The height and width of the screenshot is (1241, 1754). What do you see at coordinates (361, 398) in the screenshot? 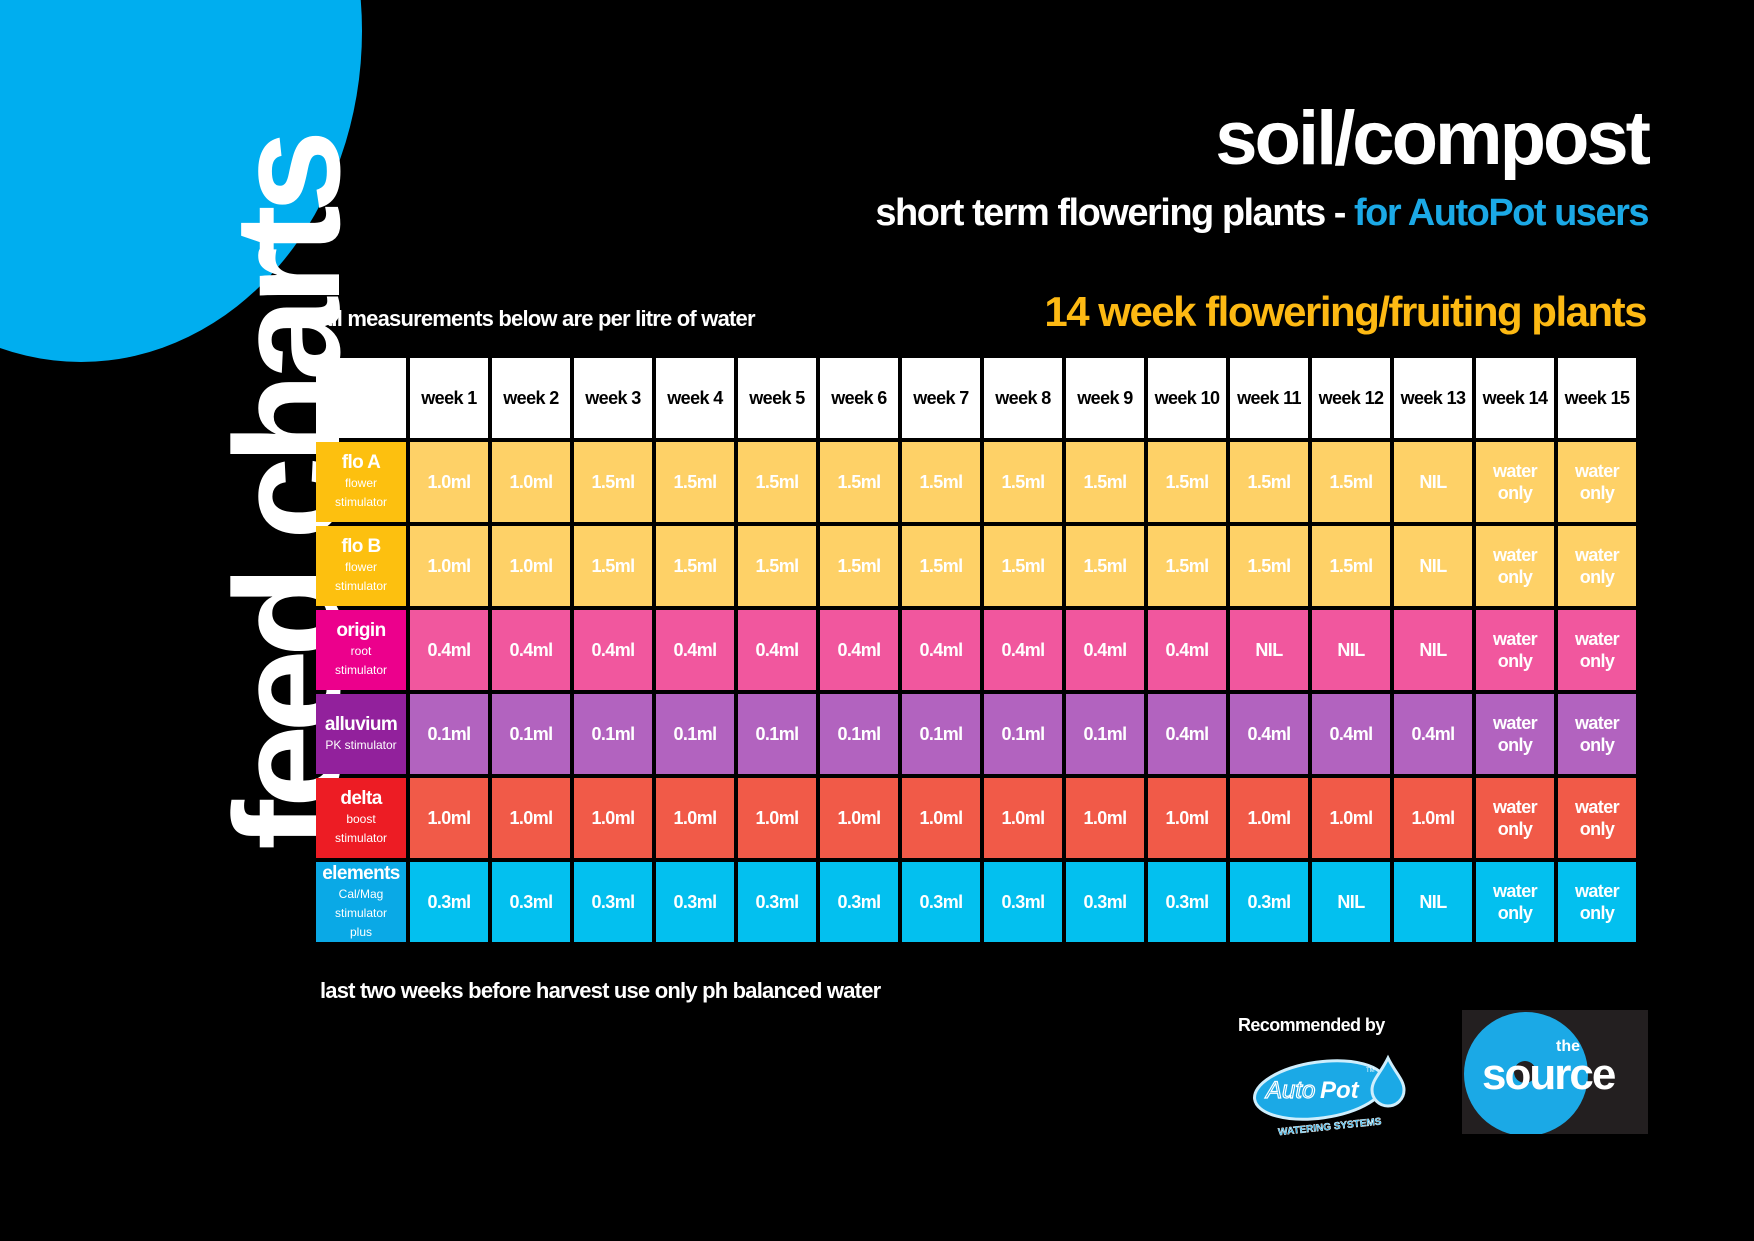
I see `corner-cell` at bounding box center [361, 398].